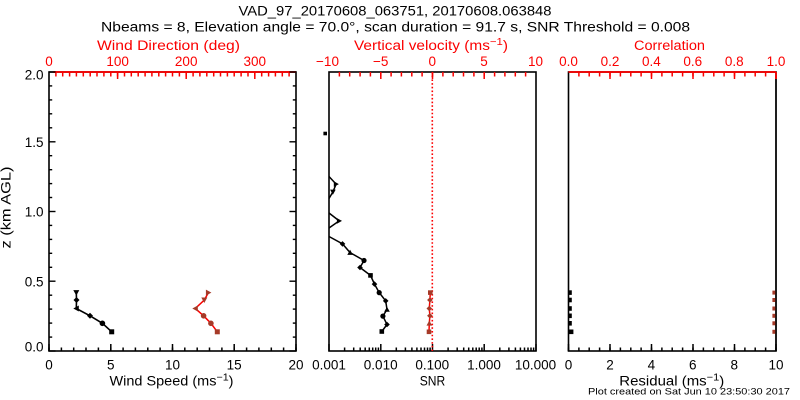 The image size is (800, 400). What do you see at coordinates (610, 61) in the screenshot?
I see `svg-text: 0.2` at bounding box center [610, 61].